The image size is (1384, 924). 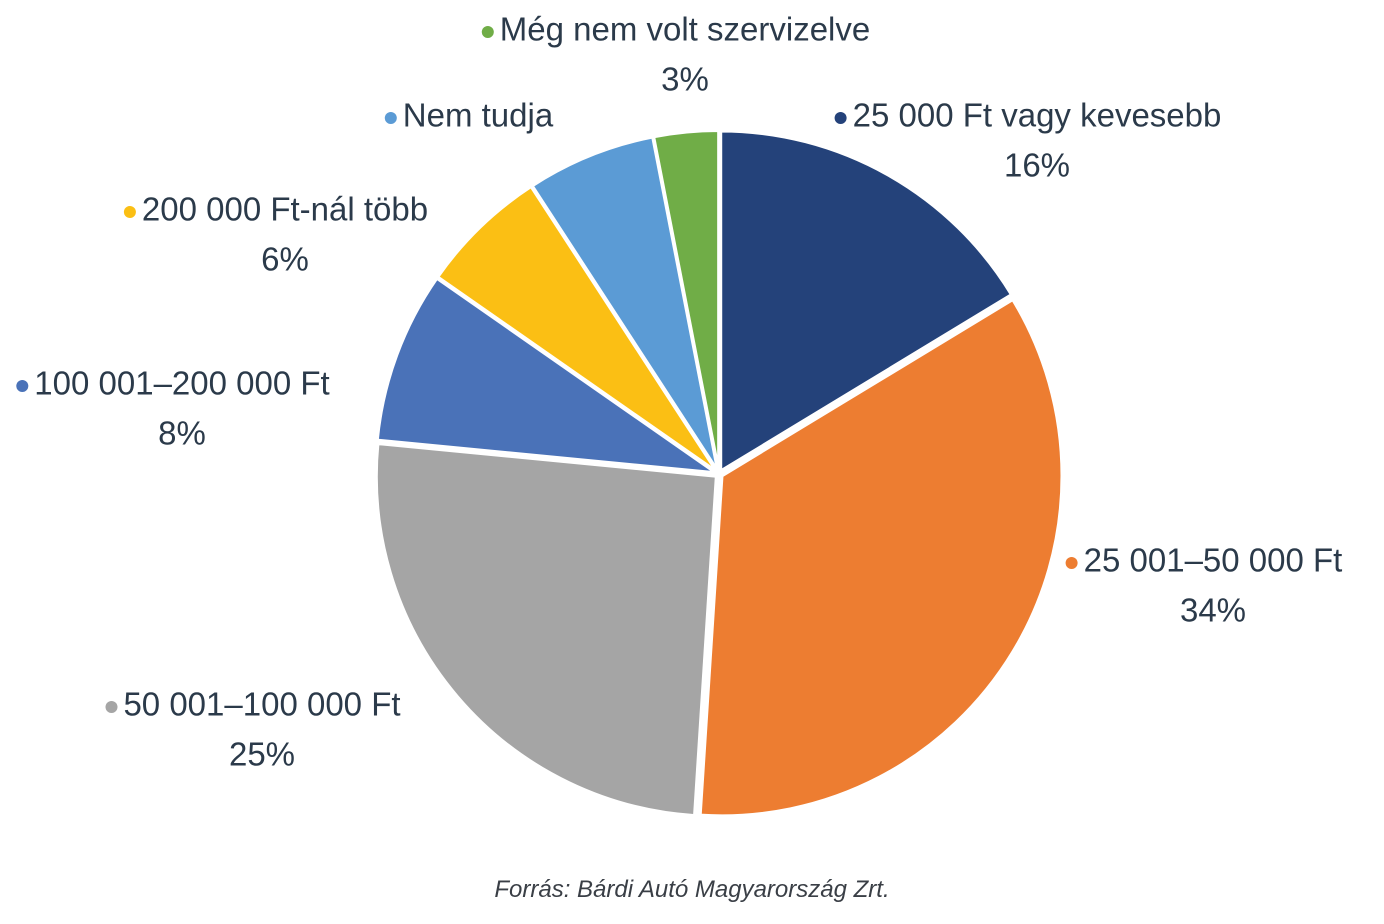 What do you see at coordinates (478, 115) in the screenshot?
I see `slice-label-name: Nem tudja` at bounding box center [478, 115].